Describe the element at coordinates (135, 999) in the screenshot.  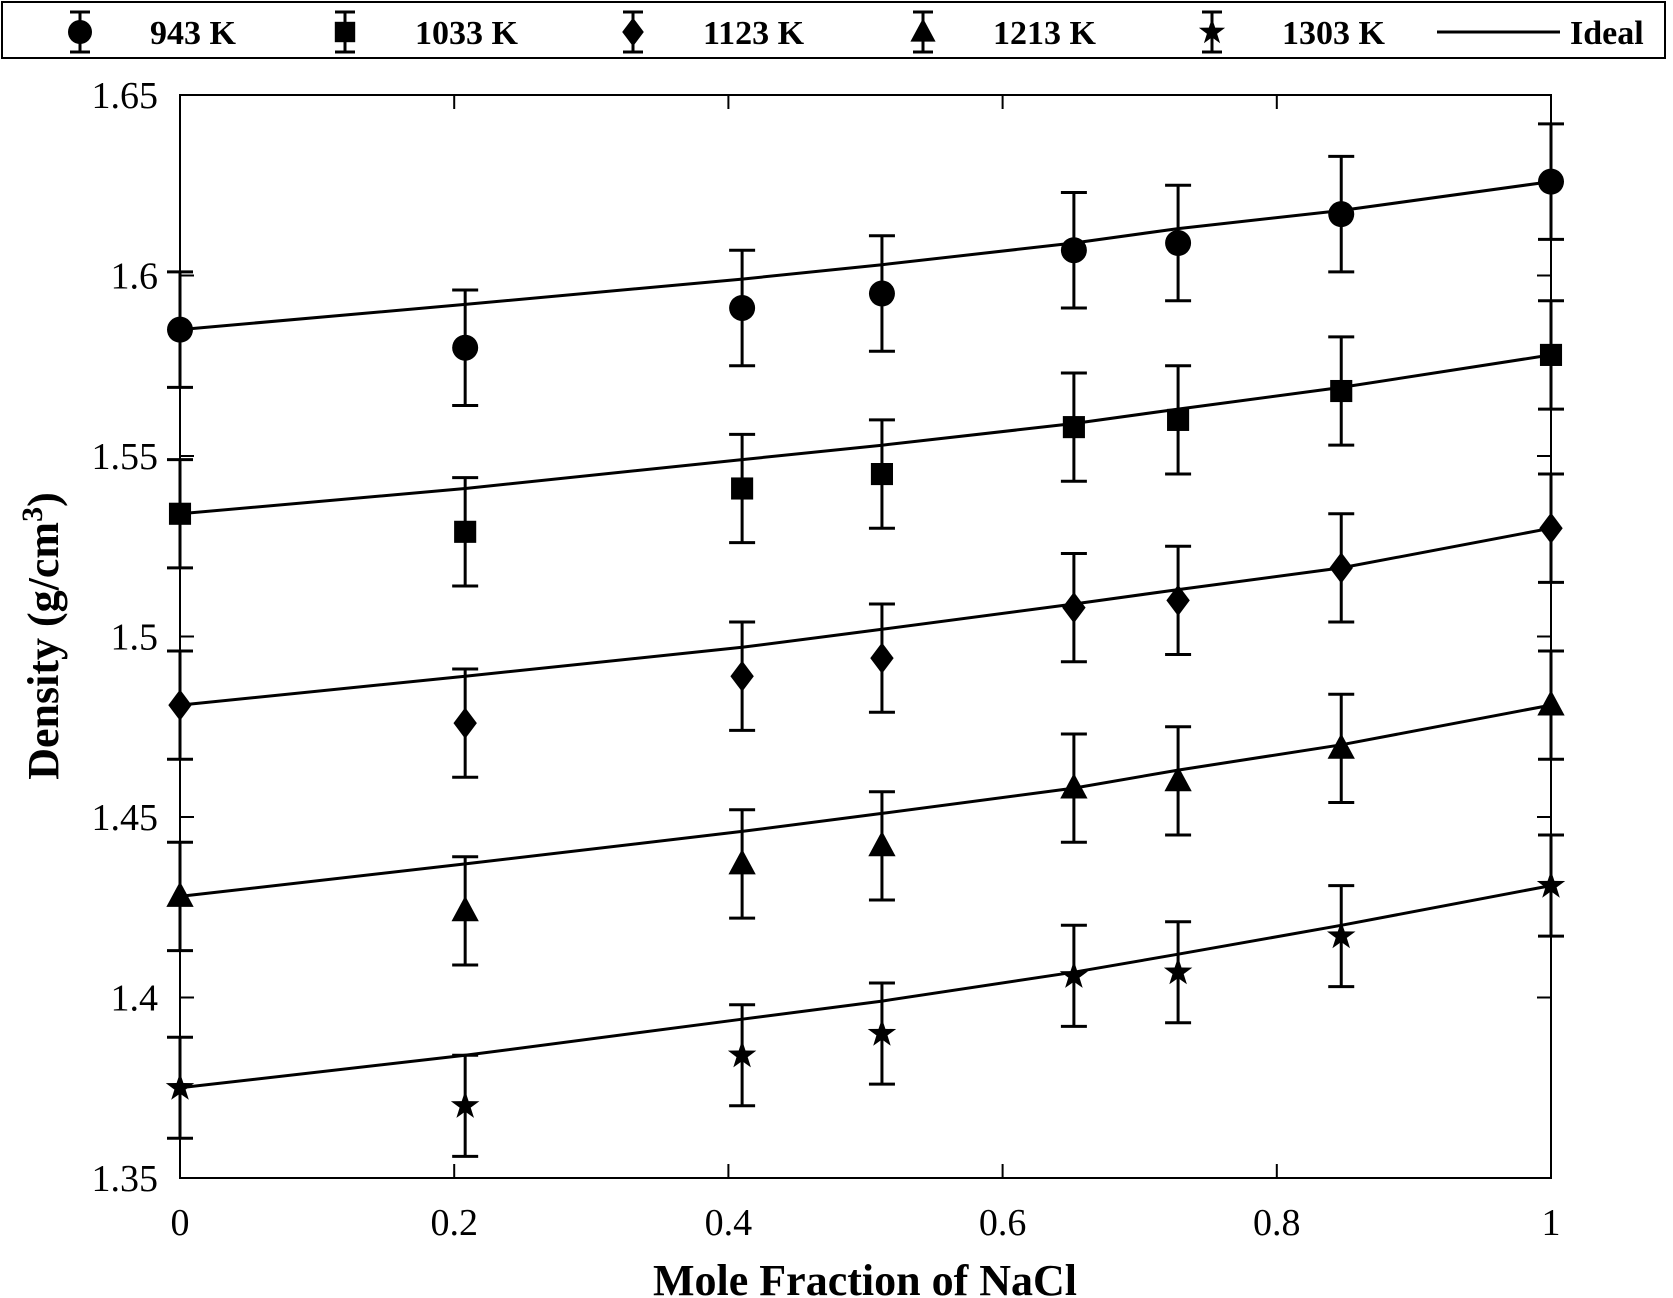
I see `y-tick-label: 1.4` at that location.